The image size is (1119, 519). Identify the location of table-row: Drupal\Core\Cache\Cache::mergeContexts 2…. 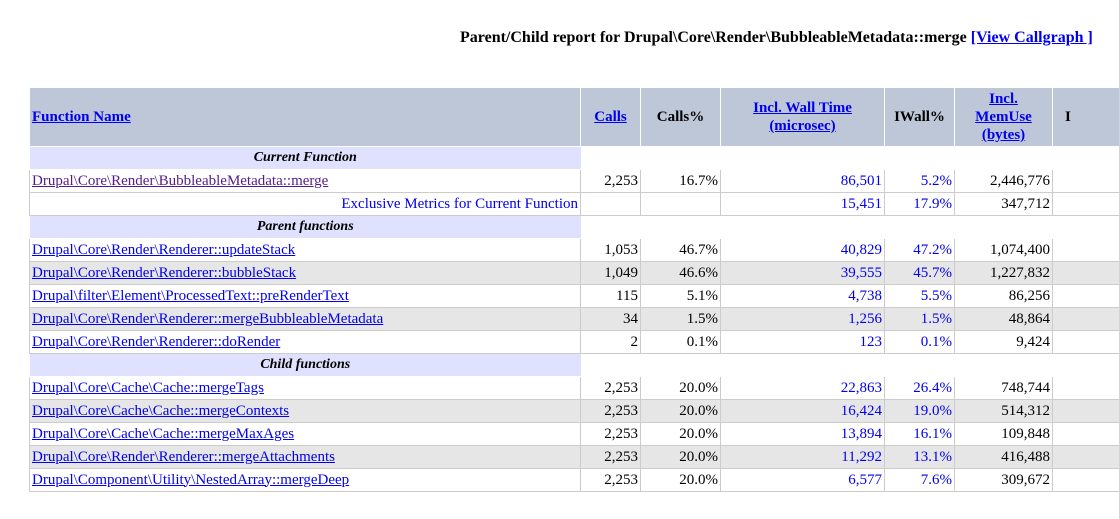
(574, 411).